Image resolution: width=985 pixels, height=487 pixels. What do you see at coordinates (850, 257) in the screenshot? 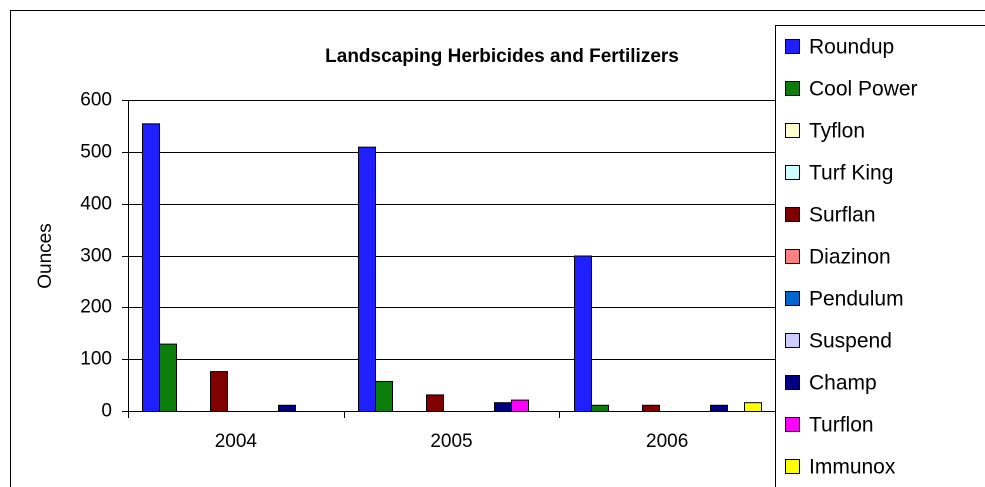
I see `legend-label: Diazinon` at bounding box center [850, 257].